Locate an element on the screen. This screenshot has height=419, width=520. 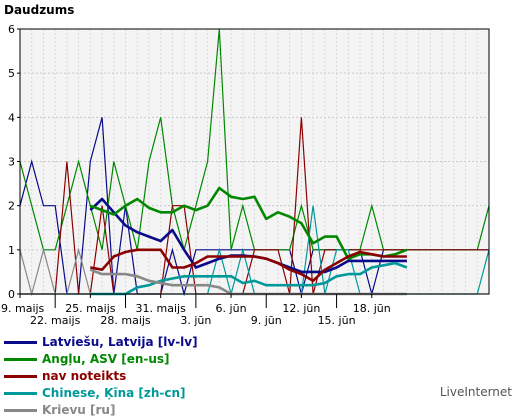
chart-title: Daudzums is located at coordinates (39, 10).